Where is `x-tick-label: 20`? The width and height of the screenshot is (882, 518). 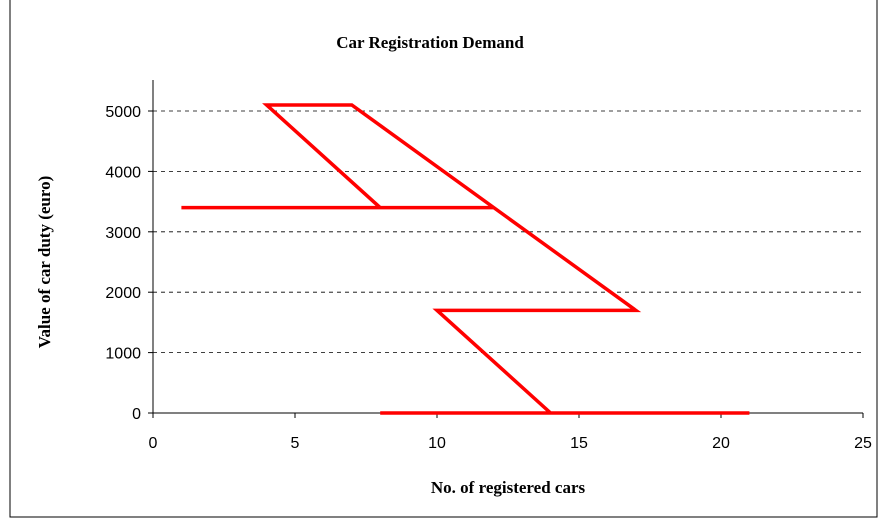 x-tick-label: 20 is located at coordinates (721, 443).